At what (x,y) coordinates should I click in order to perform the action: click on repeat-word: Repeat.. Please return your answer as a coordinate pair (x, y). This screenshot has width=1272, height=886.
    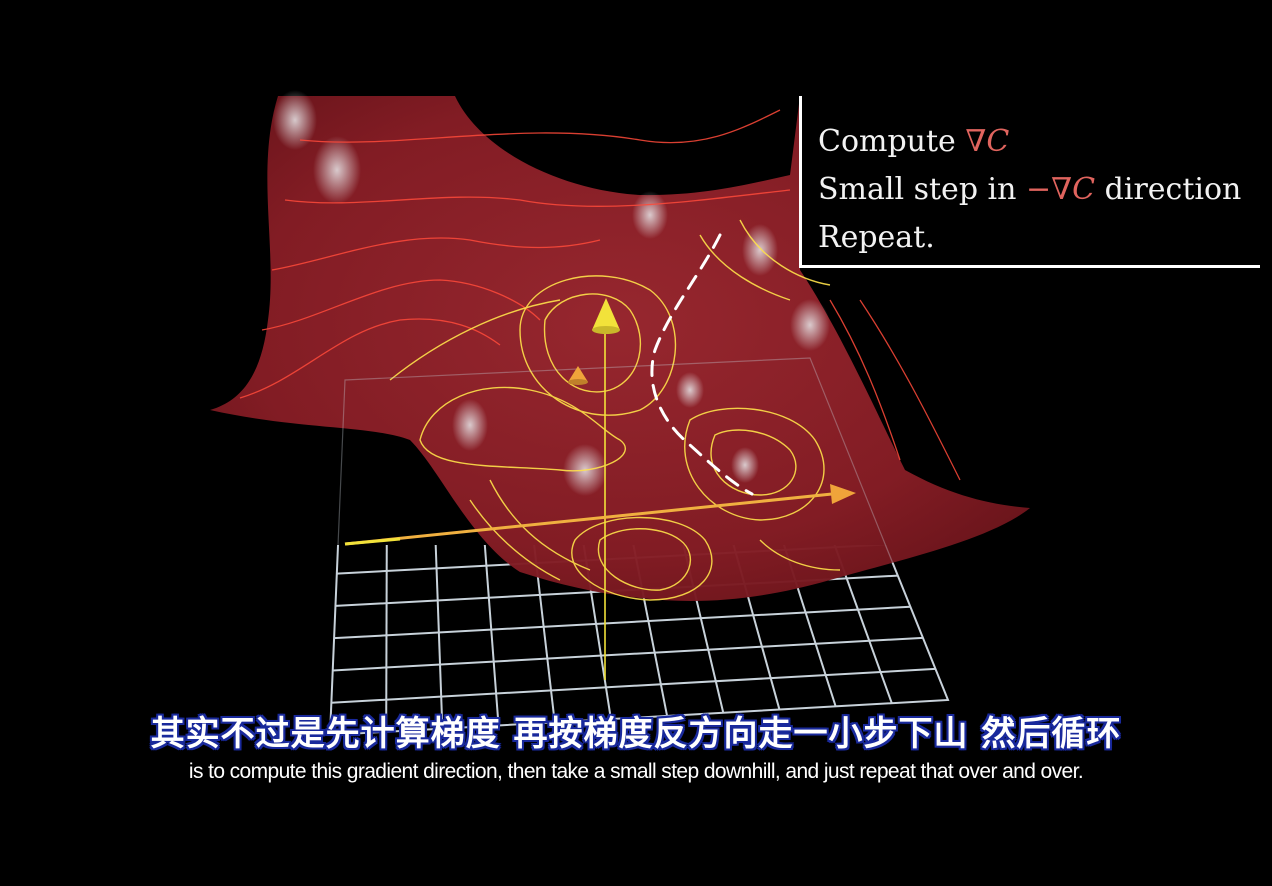
    Looking at the image, I should click on (876, 237).